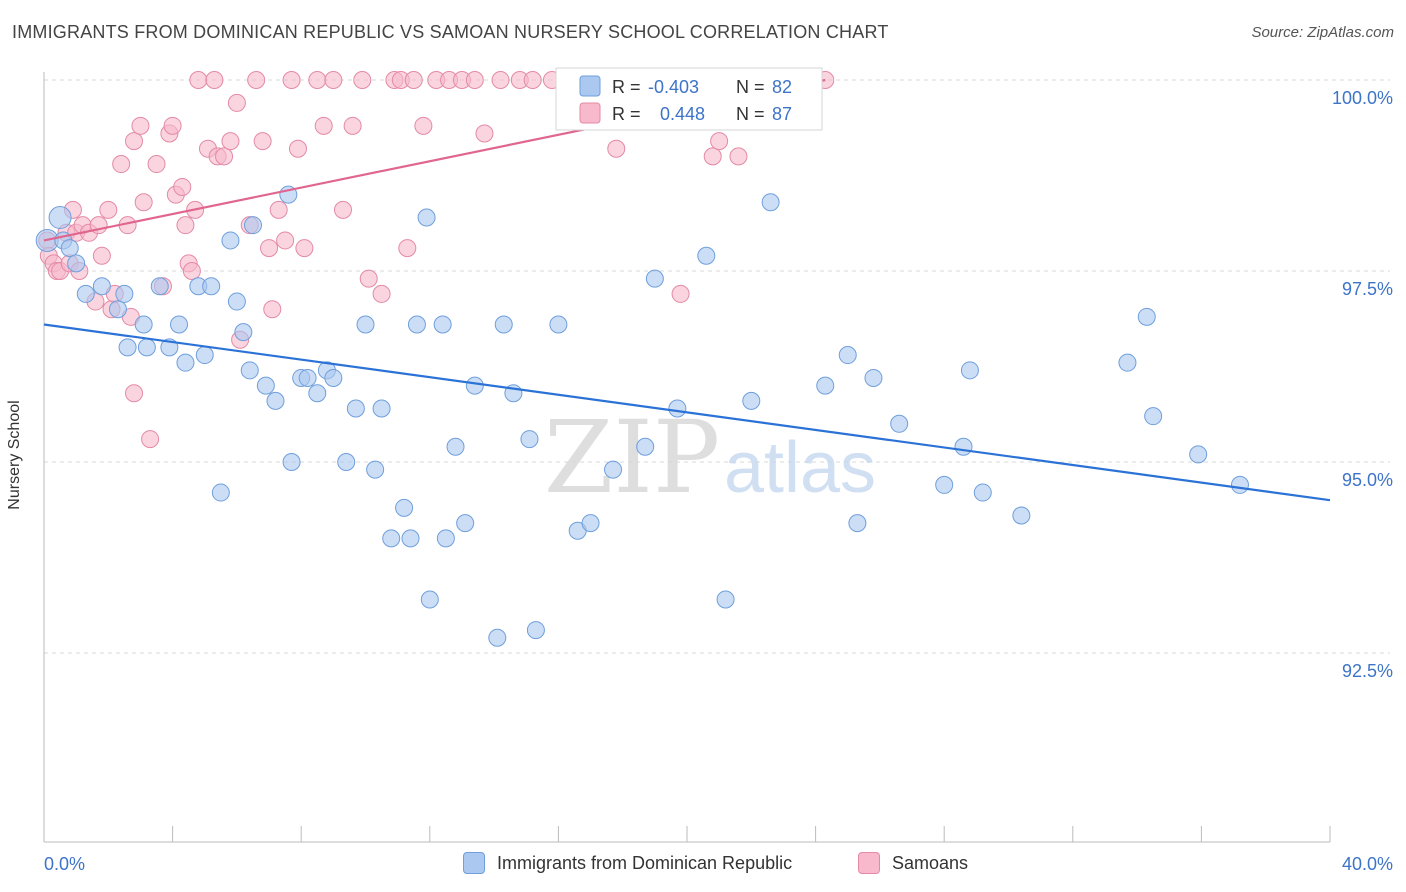  Describe the element at coordinates (590, 113) in the screenshot. I see `legend-swatch-pink` at that location.